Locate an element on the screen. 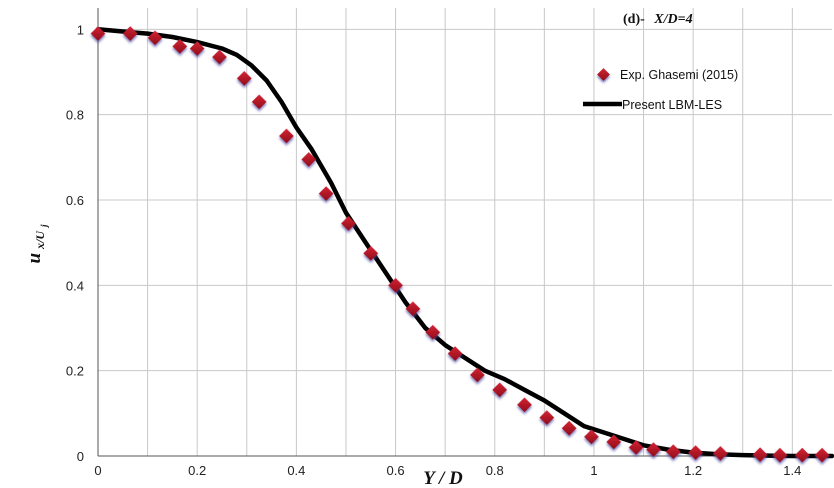  legend-label-present-lbm-les: Present LBM-LES is located at coordinates (672, 105).